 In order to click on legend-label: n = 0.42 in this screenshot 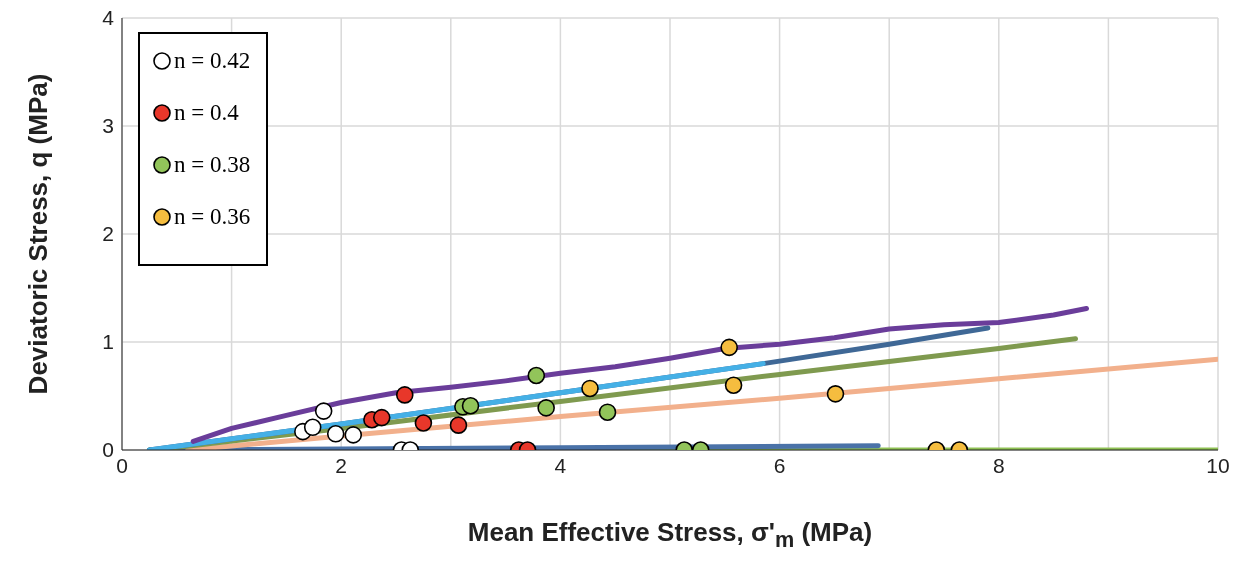, I will do `click(212, 61)`.